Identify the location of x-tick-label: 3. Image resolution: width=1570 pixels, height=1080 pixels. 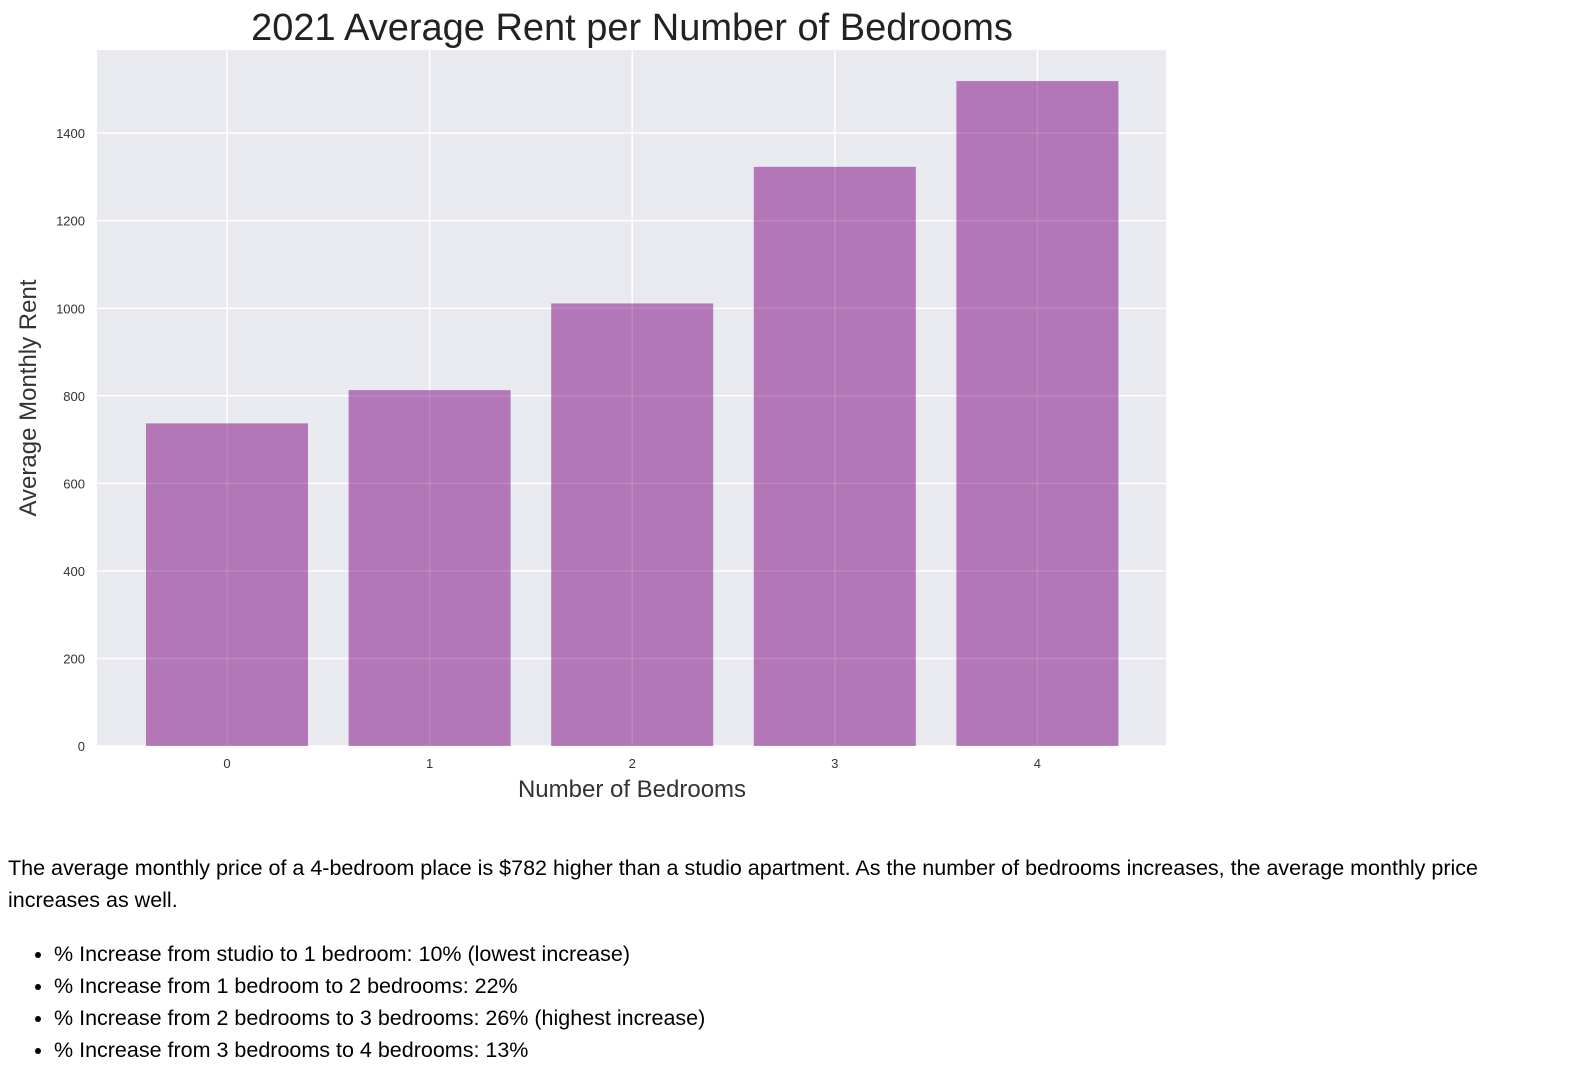
(834, 763).